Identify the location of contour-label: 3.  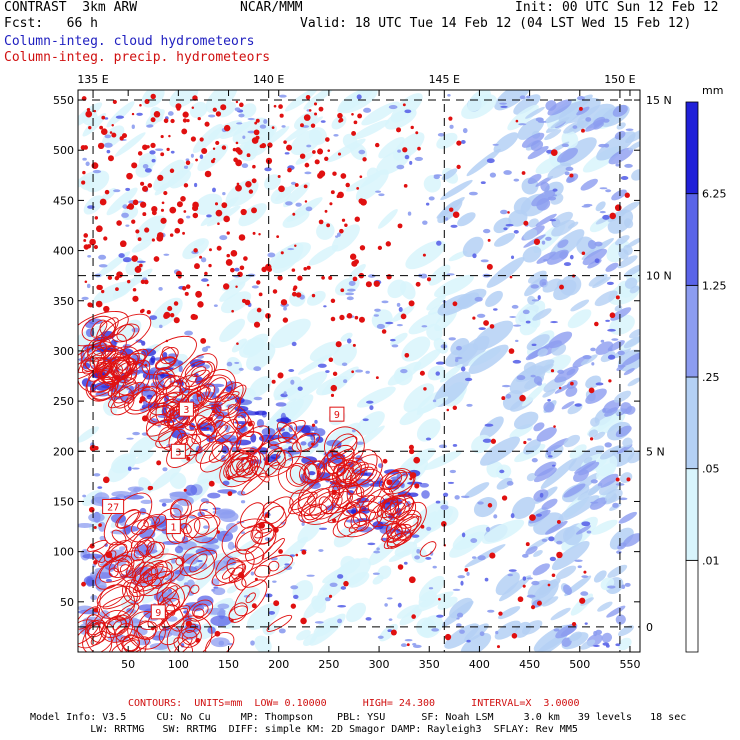
(178, 452).